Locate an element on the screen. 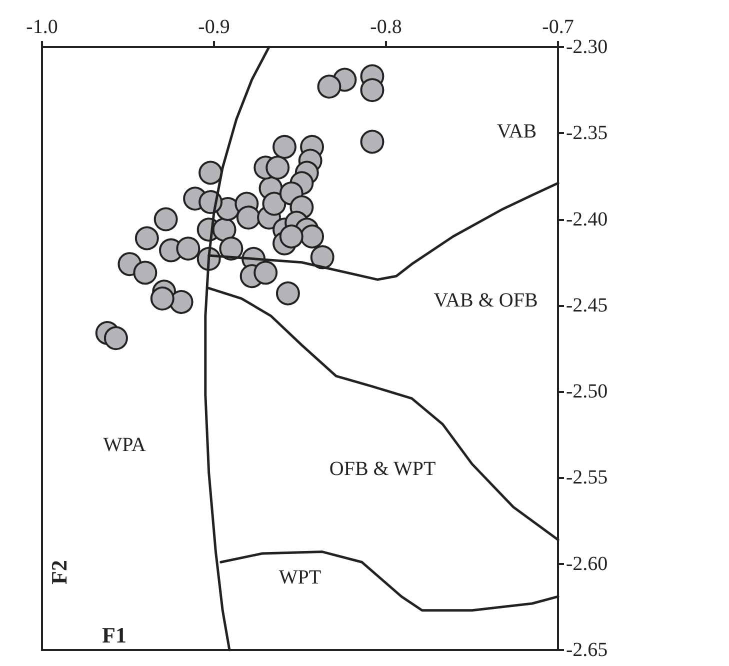 This screenshot has width=729, height=666. y-tick-label: -2.45 is located at coordinates (587, 305).